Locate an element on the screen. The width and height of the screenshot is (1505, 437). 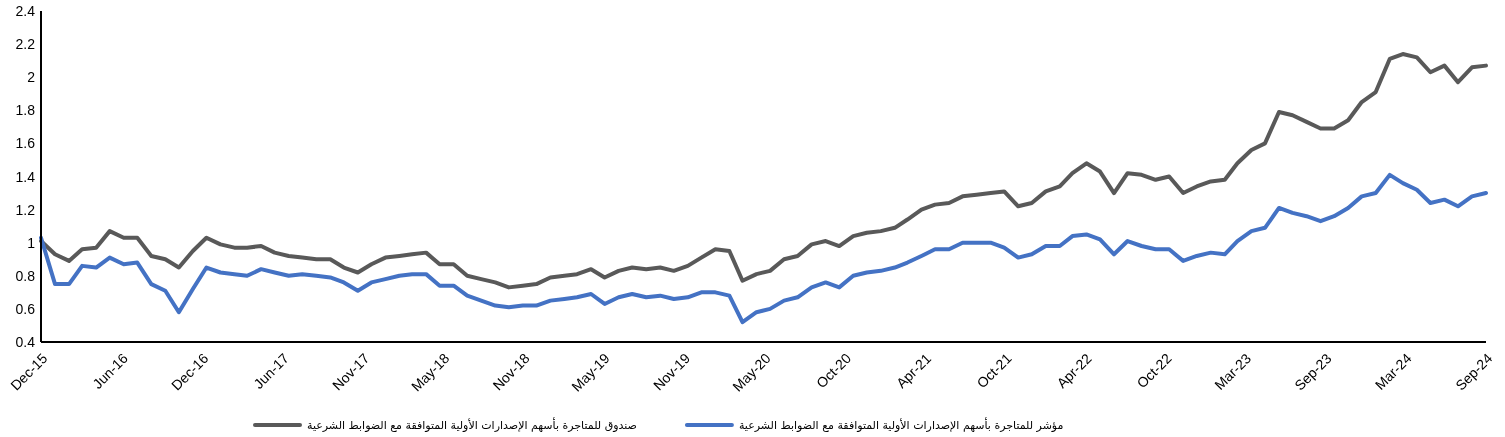
y-tick-label: 2.2 is located at coordinates (25, 44).